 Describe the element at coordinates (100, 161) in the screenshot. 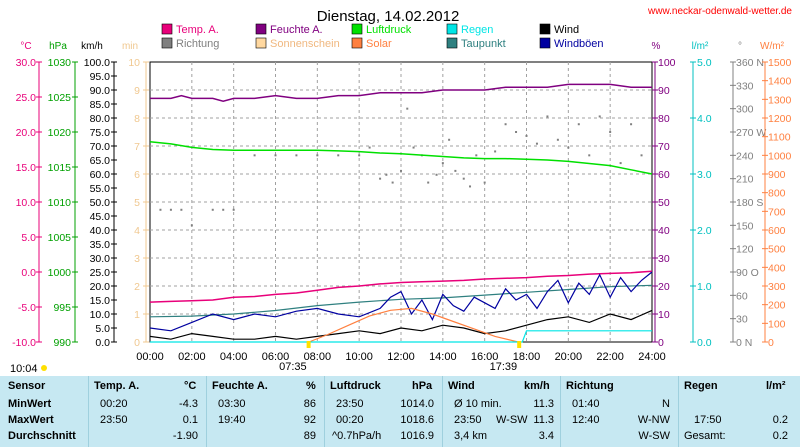

I see `tick-label-wind: 65.0` at that location.